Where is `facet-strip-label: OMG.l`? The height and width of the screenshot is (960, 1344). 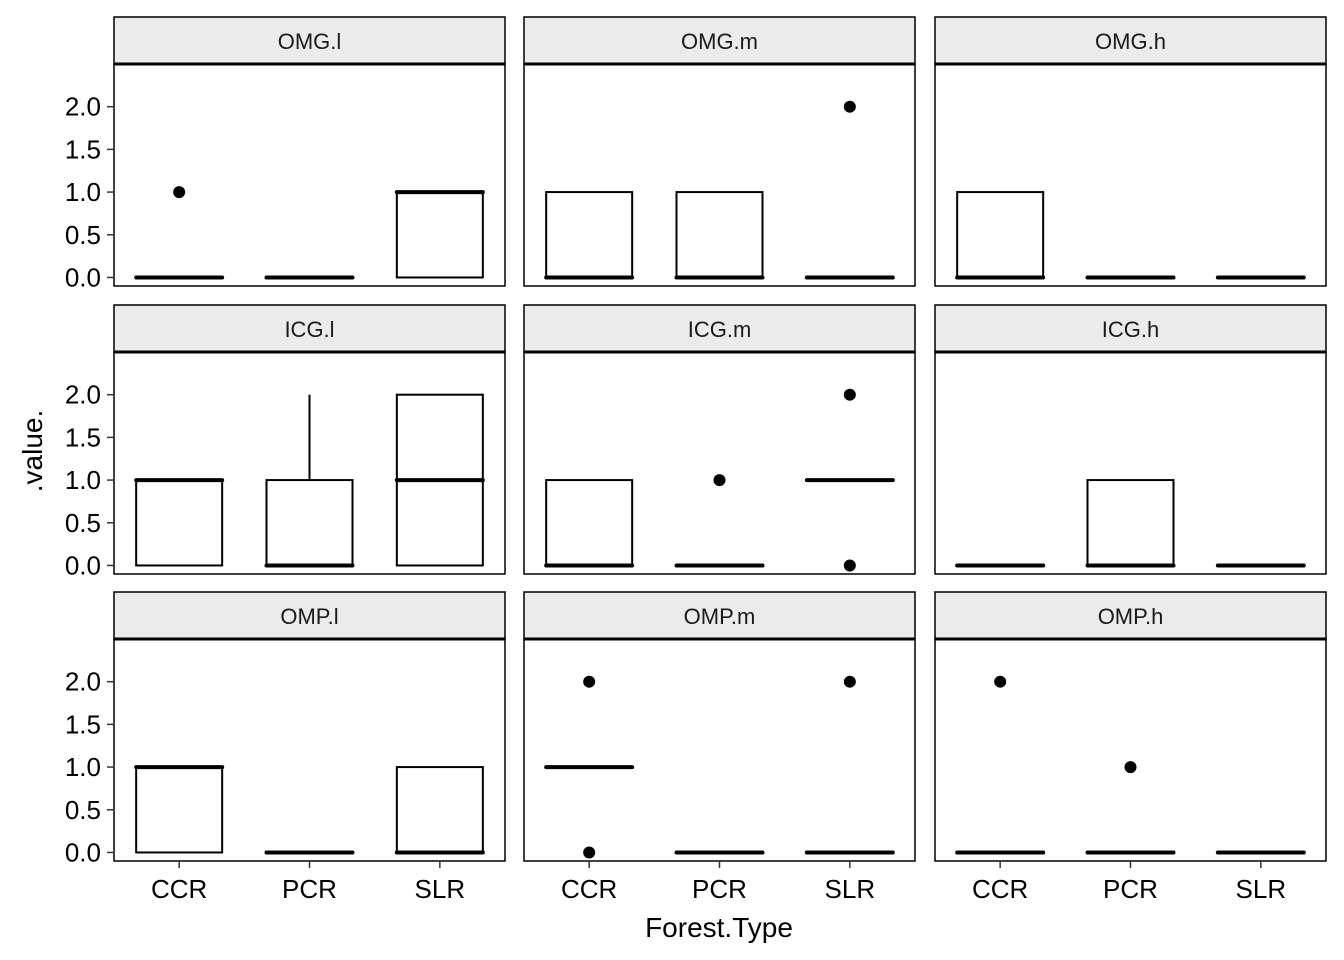
facet-strip-label: OMG.l is located at coordinates (310, 41).